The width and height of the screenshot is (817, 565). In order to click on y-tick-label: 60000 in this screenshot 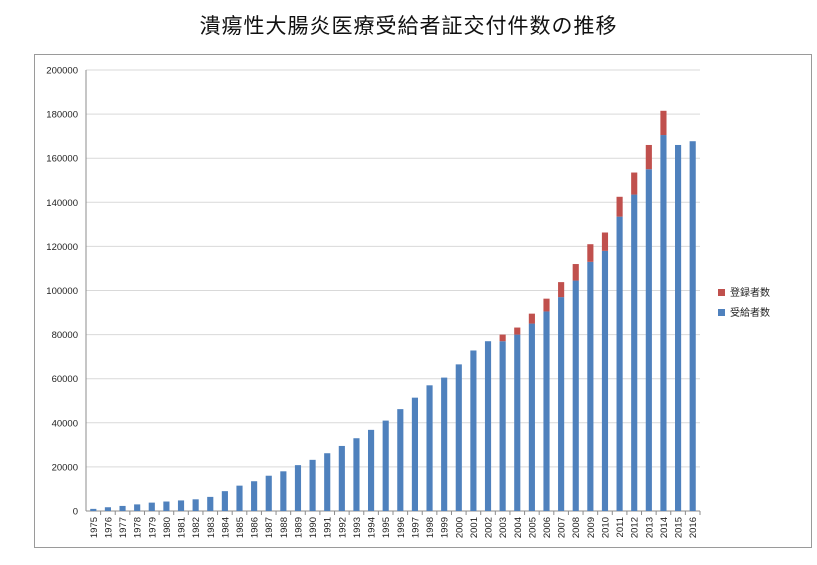, I will do `click(65, 379)`.